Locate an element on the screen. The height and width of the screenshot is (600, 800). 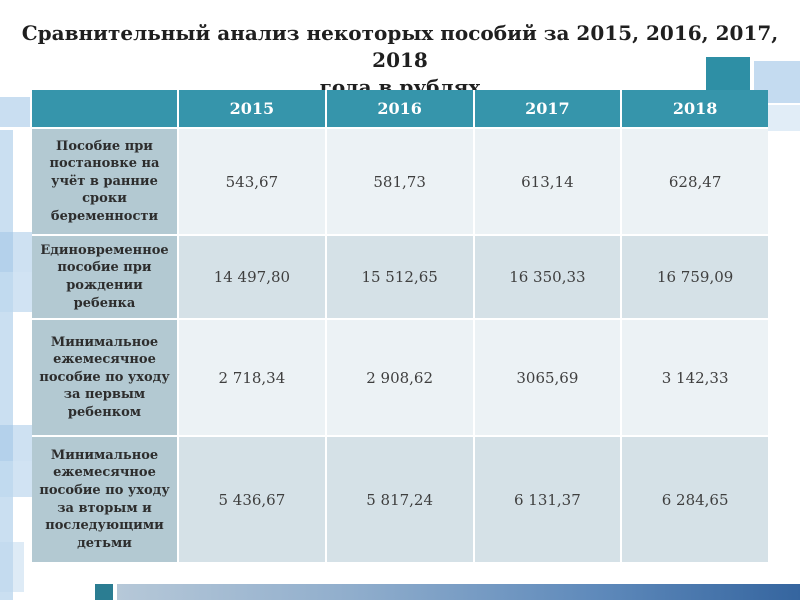
value-cell: 543,67 is located at coordinates (252, 181).